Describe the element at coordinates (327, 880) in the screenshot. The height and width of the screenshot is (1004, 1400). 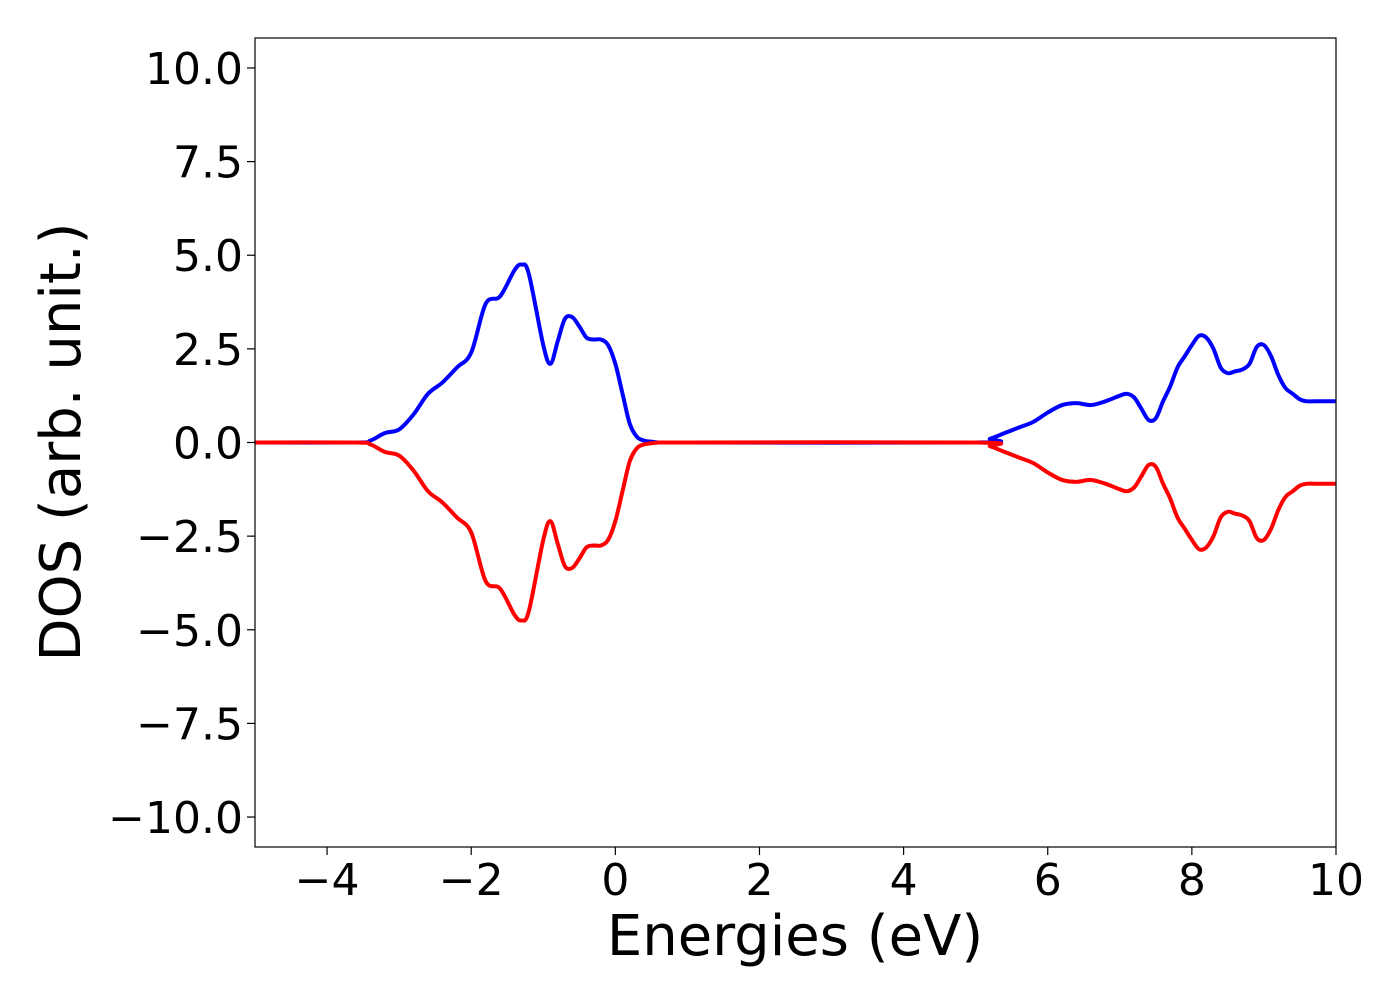
I see `x-tick-label: −4` at that location.